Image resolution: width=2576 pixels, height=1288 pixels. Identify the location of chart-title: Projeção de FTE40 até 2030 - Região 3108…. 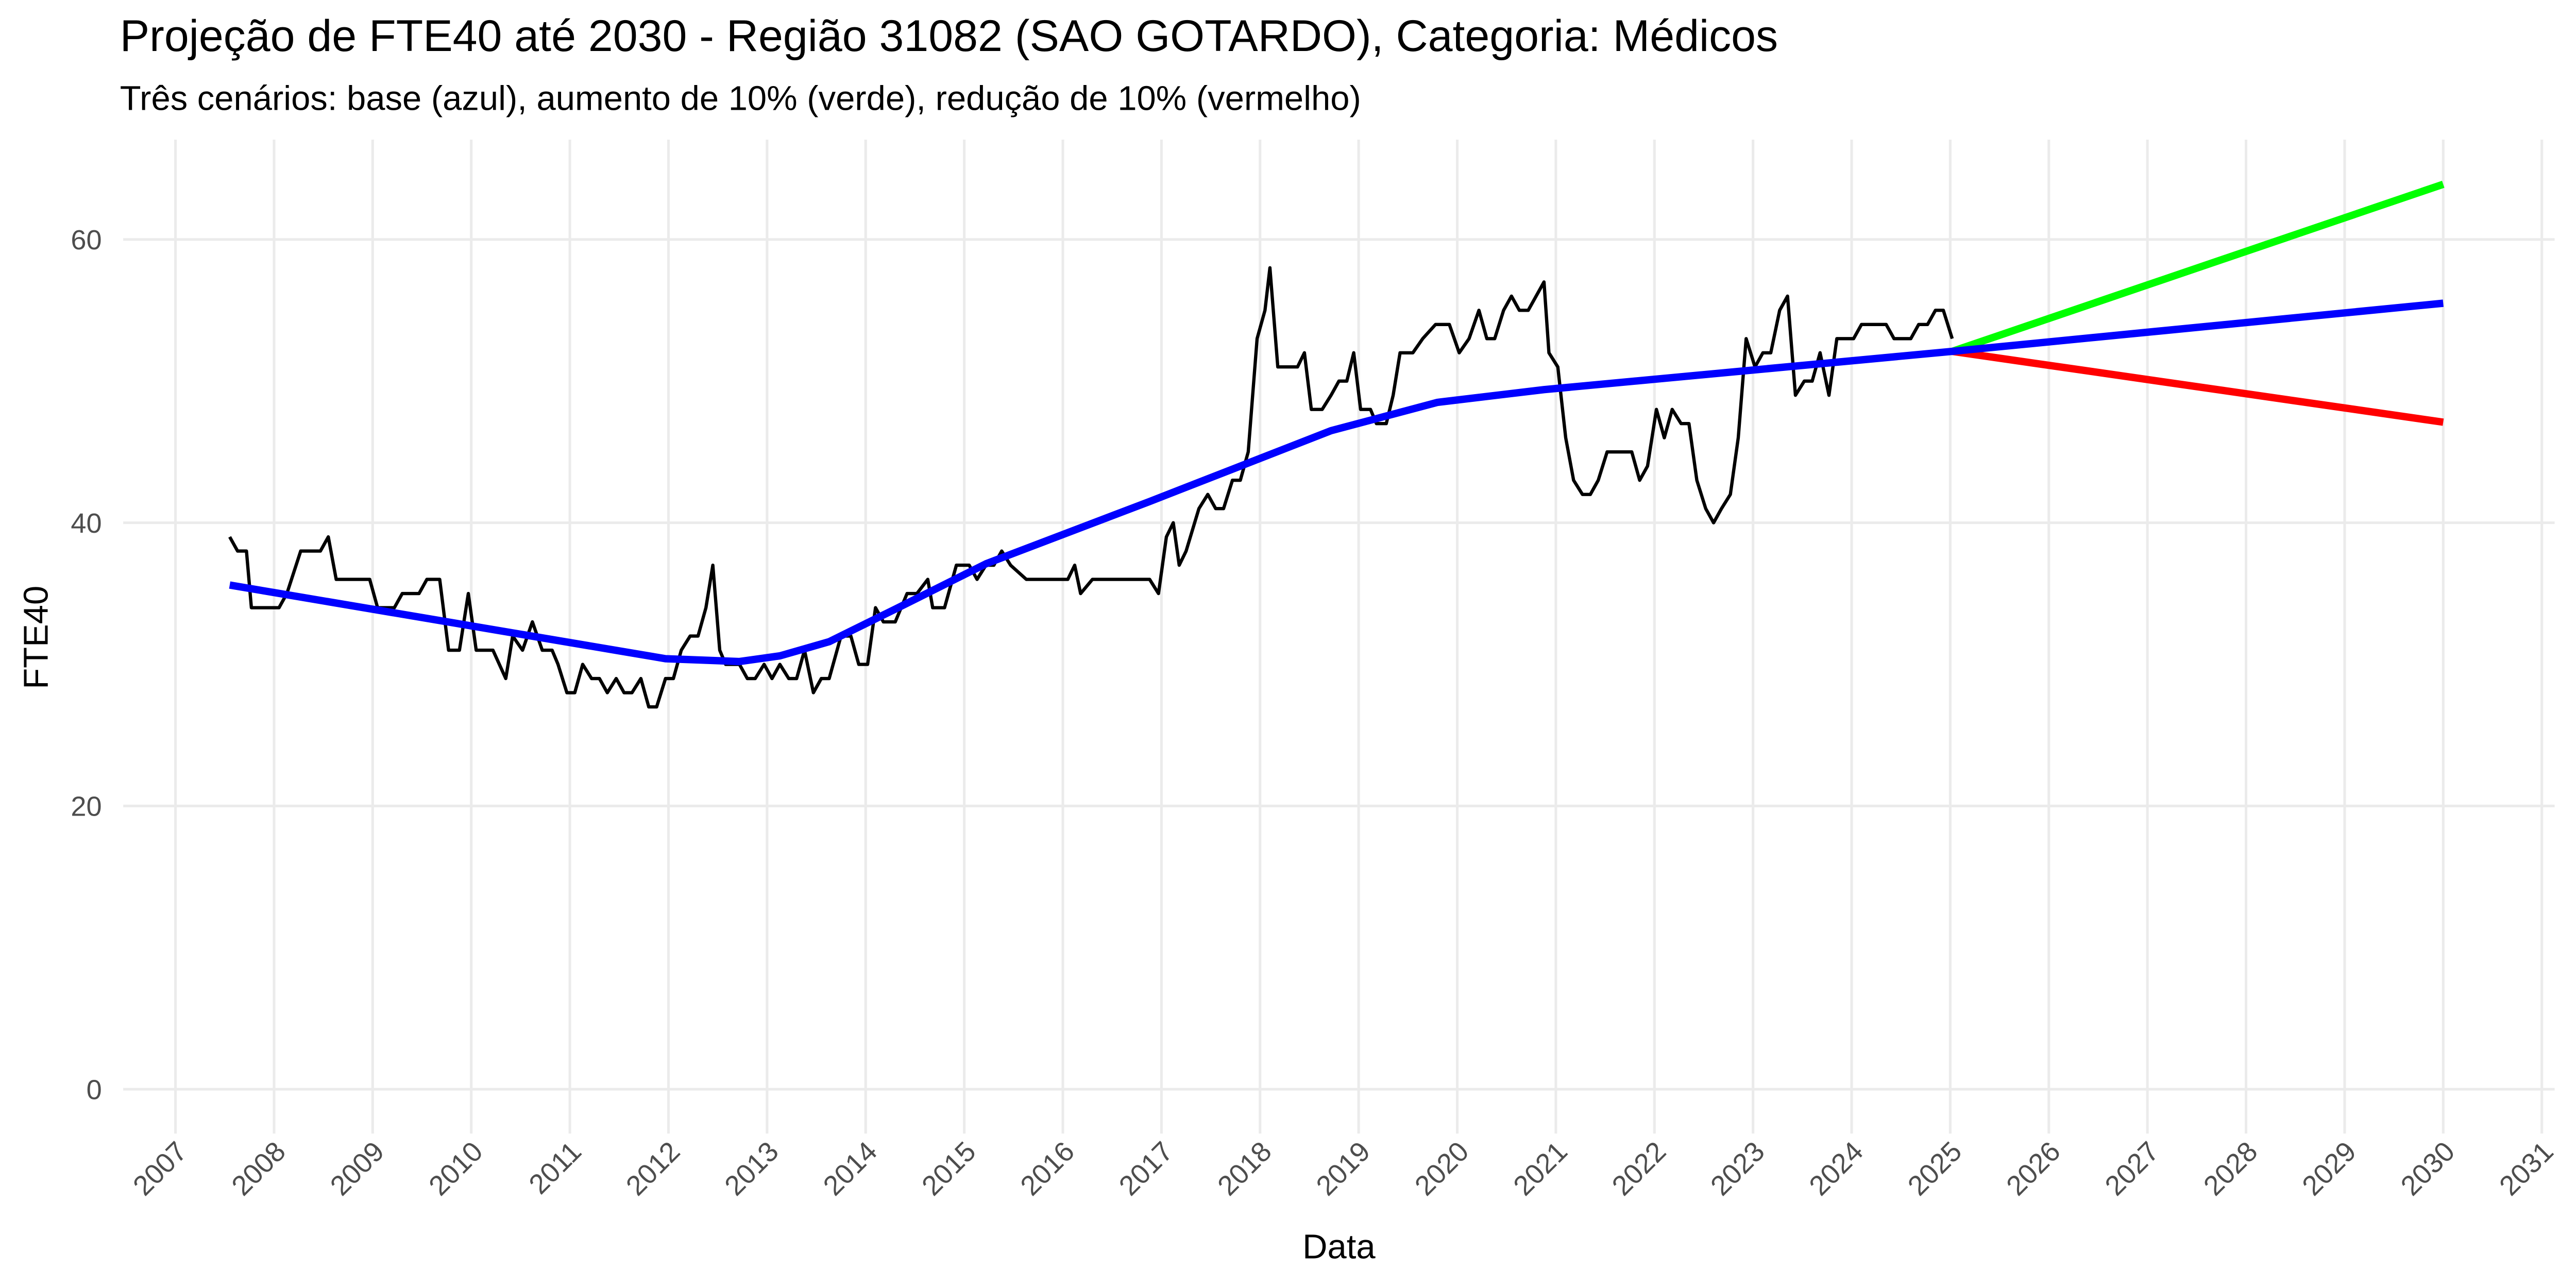
(949, 36).